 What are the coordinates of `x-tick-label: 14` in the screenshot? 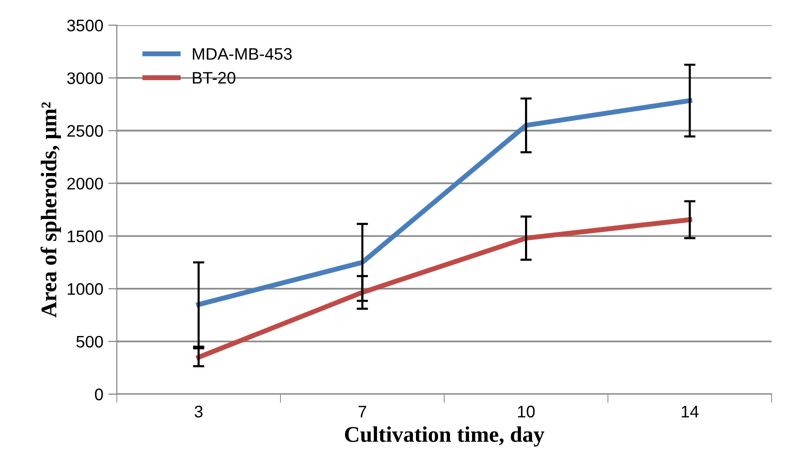 It's located at (690, 412).